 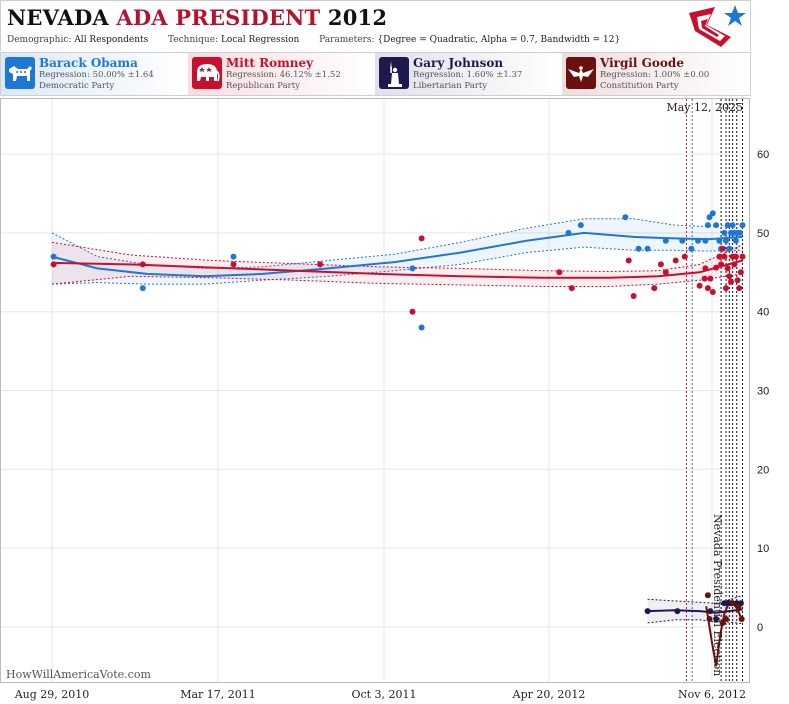 What do you see at coordinates (763, 234) in the screenshot?
I see `y-tick-label: 50` at bounding box center [763, 234].